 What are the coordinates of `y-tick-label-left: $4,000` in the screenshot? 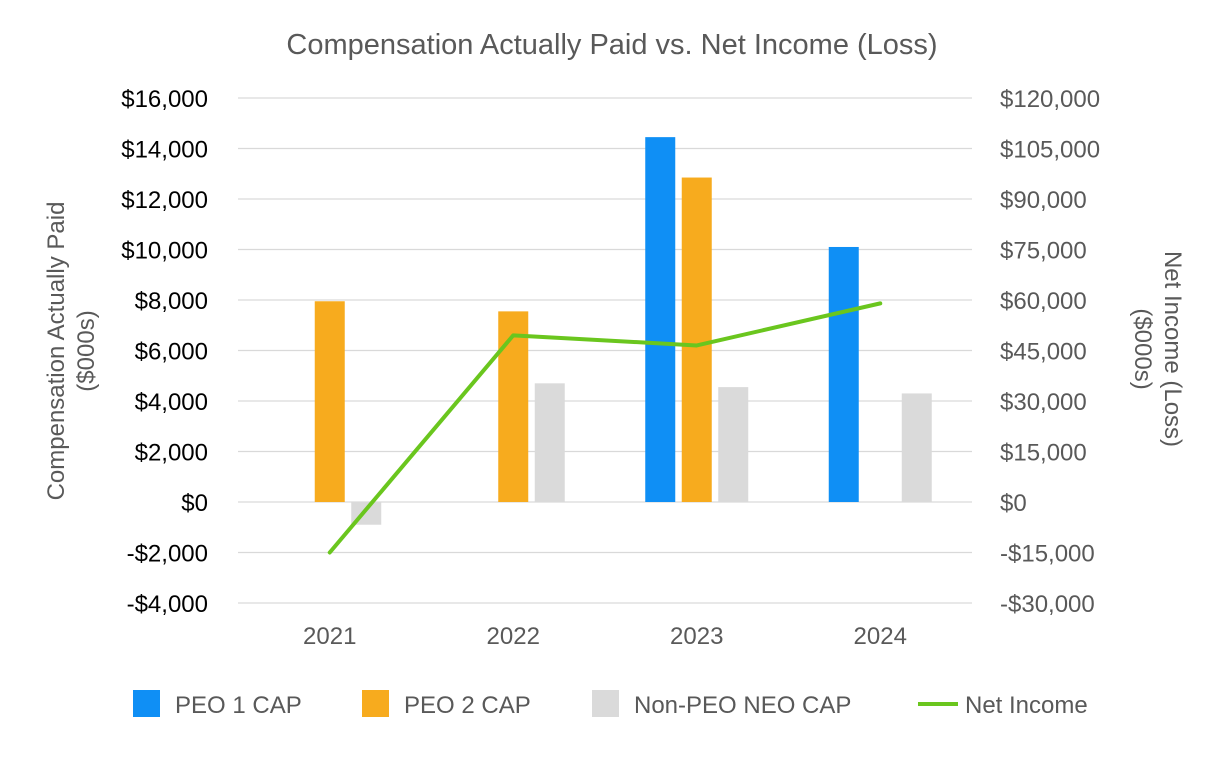 It's located at (171, 402).